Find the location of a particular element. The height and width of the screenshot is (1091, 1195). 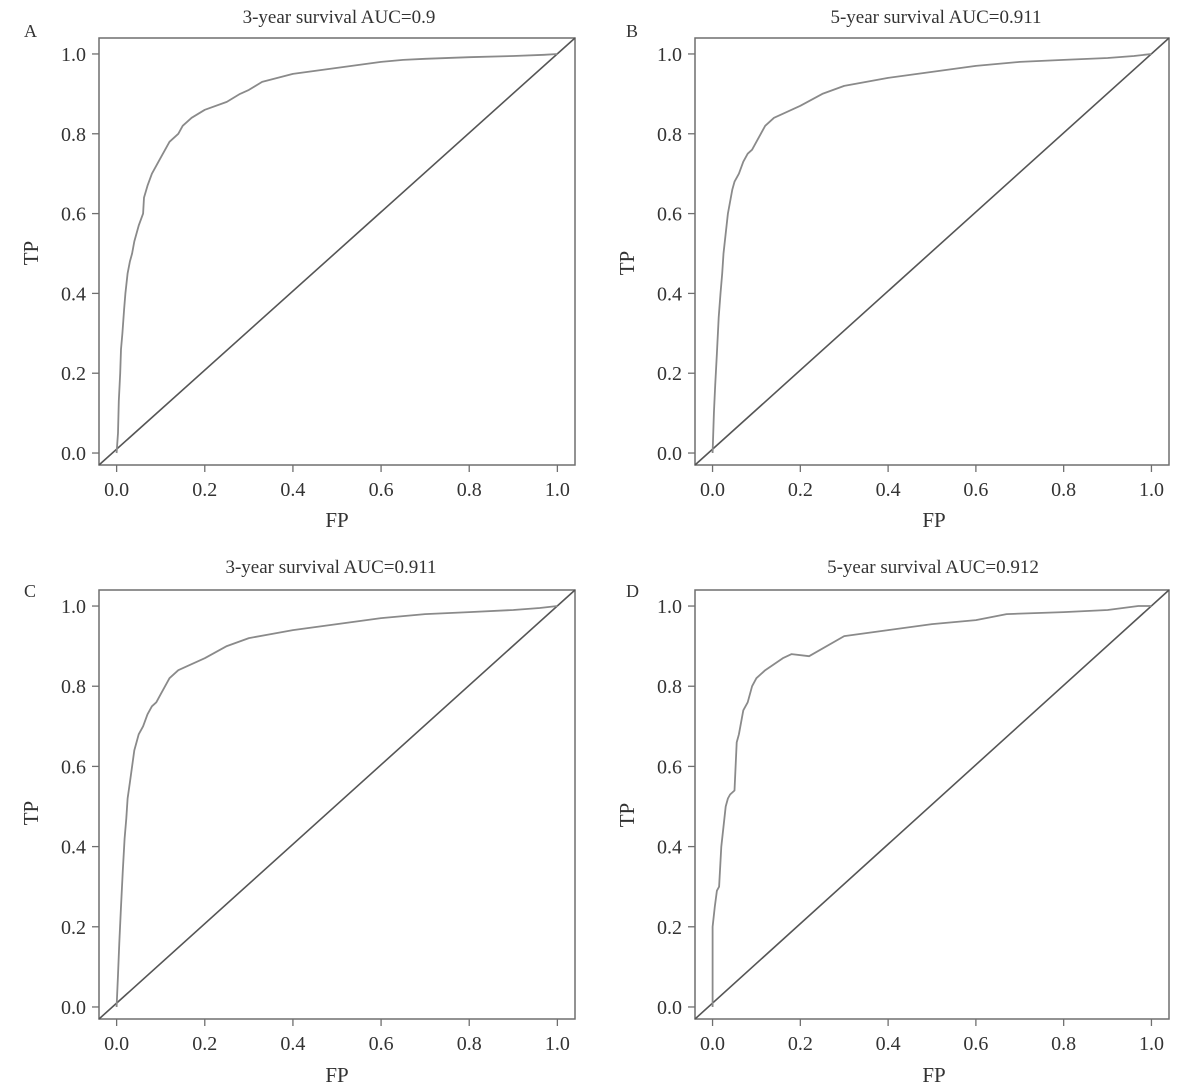

panel-d-y-ticks: 0.0 0.2 0.4 0.6 0.8 1.0 is located at coordinates (676, 807).